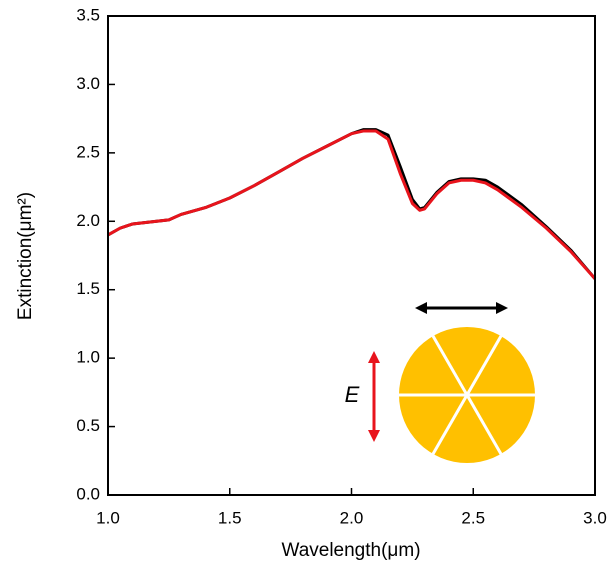  What do you see at coordinates (88, 288) in the screenshot?
I see `y-tick-label: 1.5` at bounding box center [88, 288].